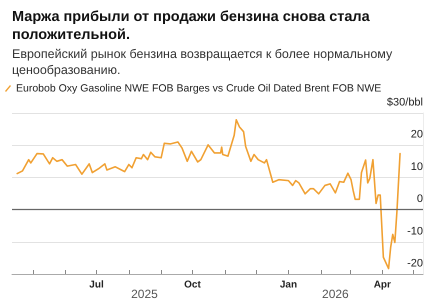 This screenshot has width=447, height=308. Describe the element at coordinates (289, 285) in the screenshot. I see `x-tick-label: Jan` at that location.